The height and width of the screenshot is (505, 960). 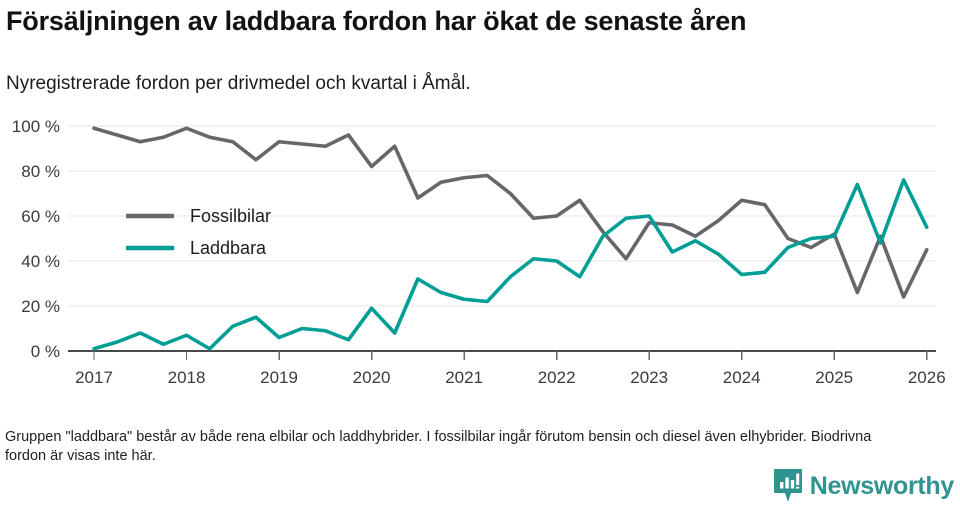 I want to click on x-axis-tick-label: 2023, so click(x=649, y=377).